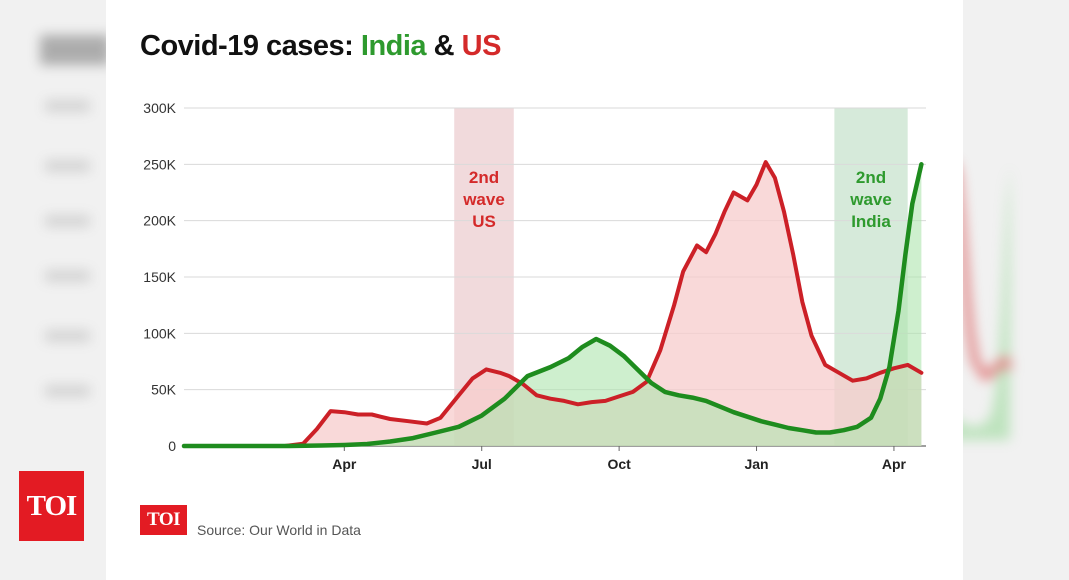  Describe the element at coordinates (484, 177) in the screenshot. I see `us-second-wave-label: 2nd` at that location.